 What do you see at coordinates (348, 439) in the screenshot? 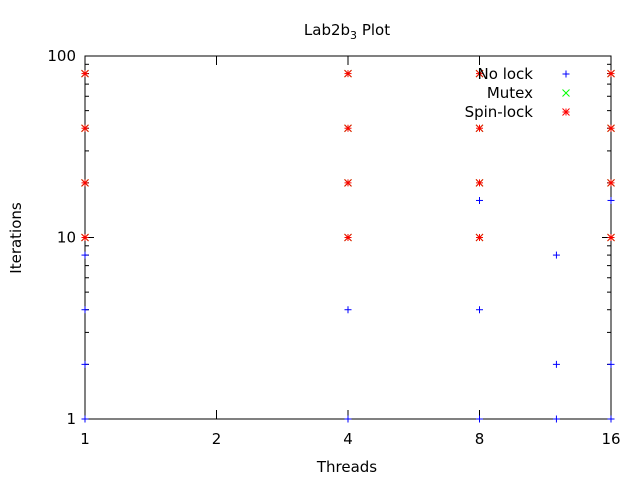
I see `x-tick-label: 4` at bounding box center [348, 439].